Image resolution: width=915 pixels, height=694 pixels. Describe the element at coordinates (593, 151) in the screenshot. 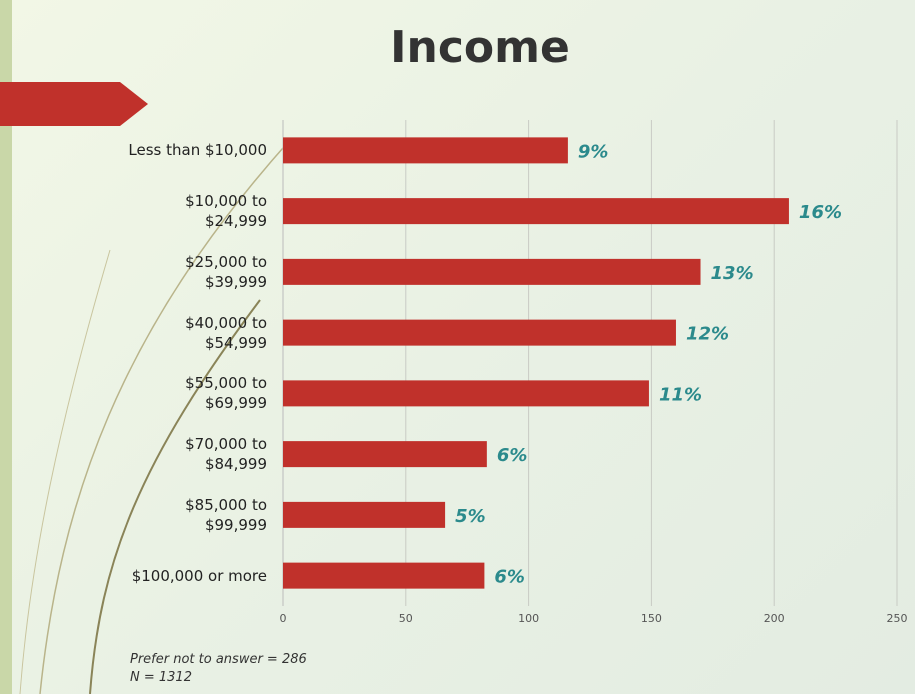

I see `value-label: 9%` at that location.